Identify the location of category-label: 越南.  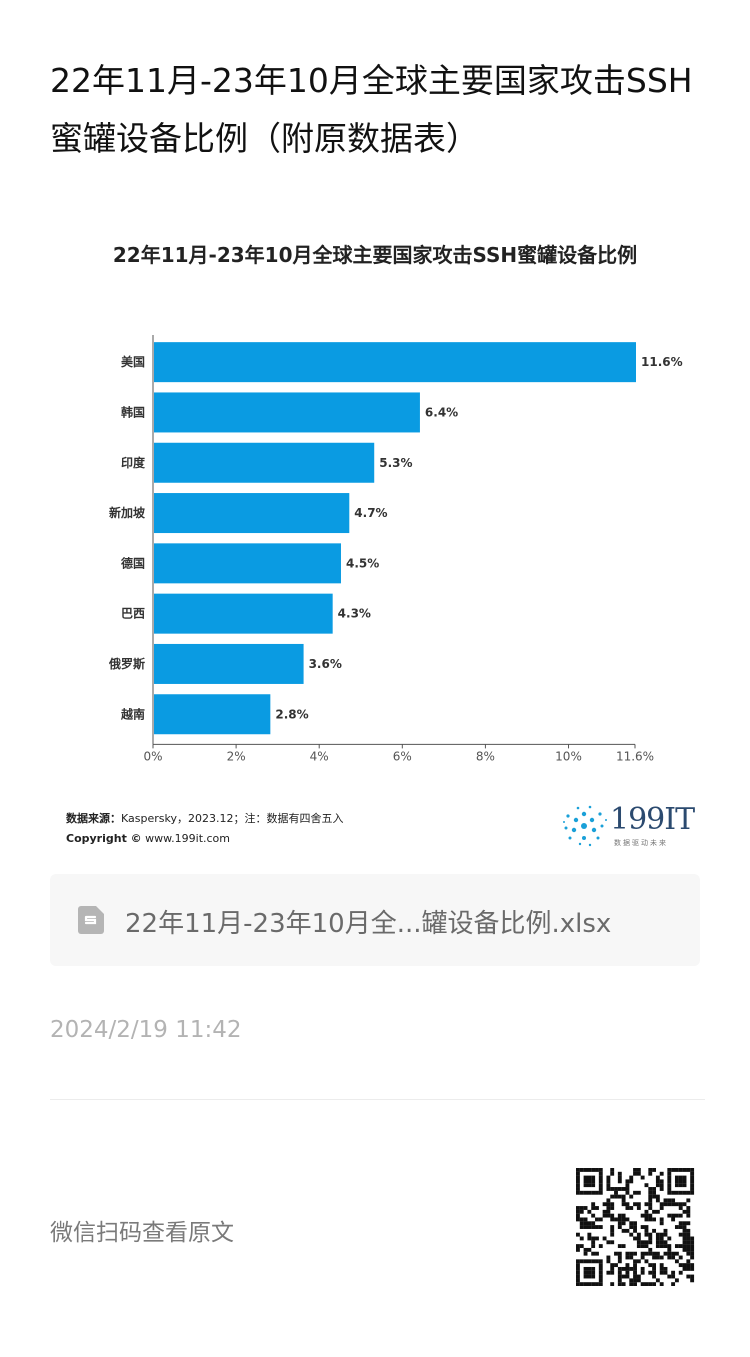
(132, 713).